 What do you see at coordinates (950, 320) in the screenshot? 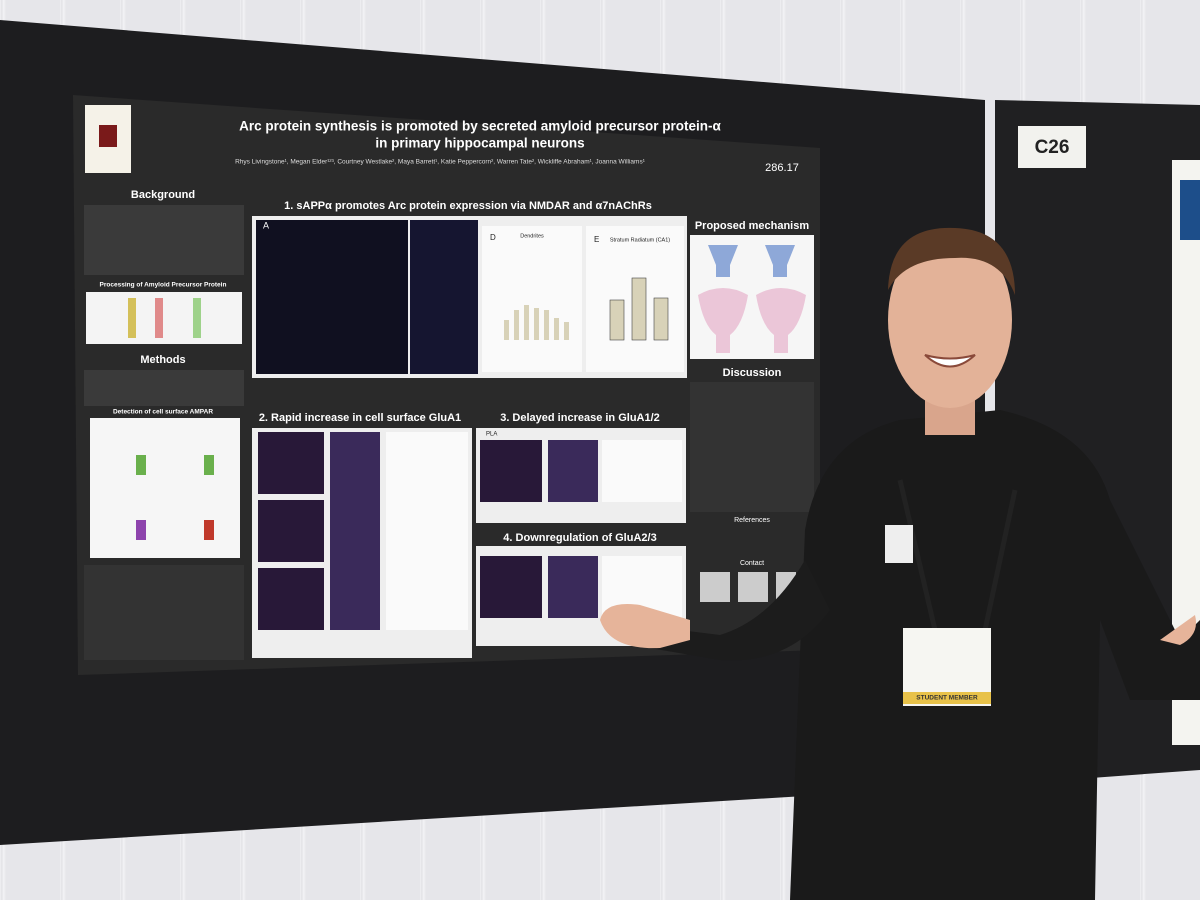
I see `face` at bounding box center [950, 320].